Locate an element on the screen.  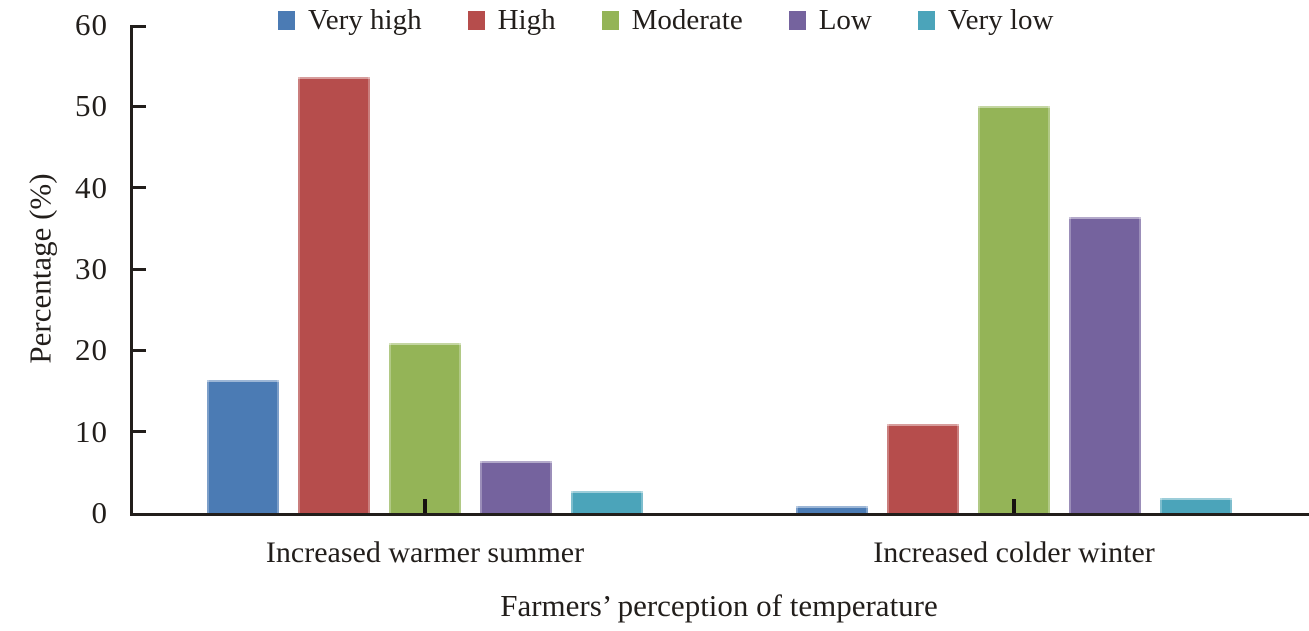
category-label-2: Increased colder winter is located at coordinates (1014, 552).